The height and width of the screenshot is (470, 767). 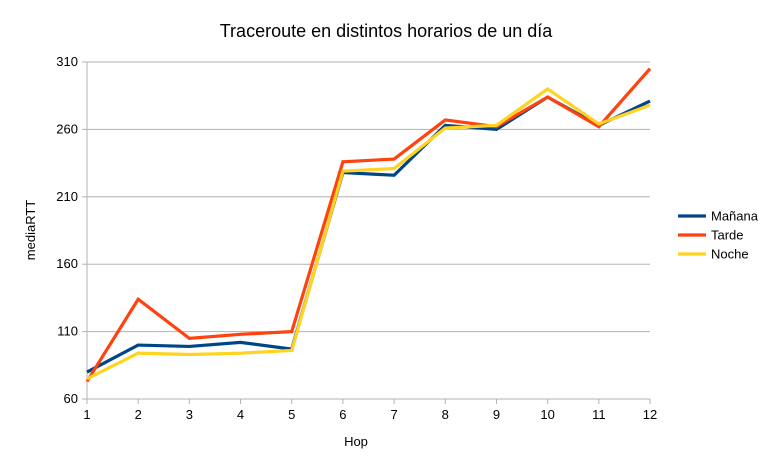 What do you see at coordinates (496, 414) in the screenshot?
I see `x-tick-label: 9` at bounding box center [496, 414].